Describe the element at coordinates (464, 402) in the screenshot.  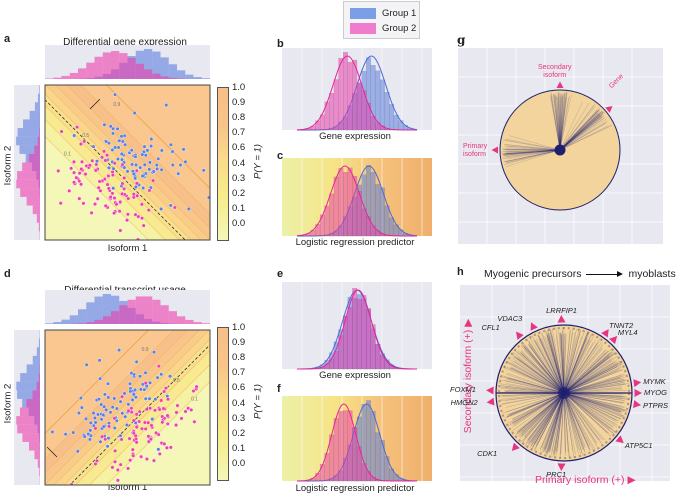
I see `gene-label: HMGN2` at that location.